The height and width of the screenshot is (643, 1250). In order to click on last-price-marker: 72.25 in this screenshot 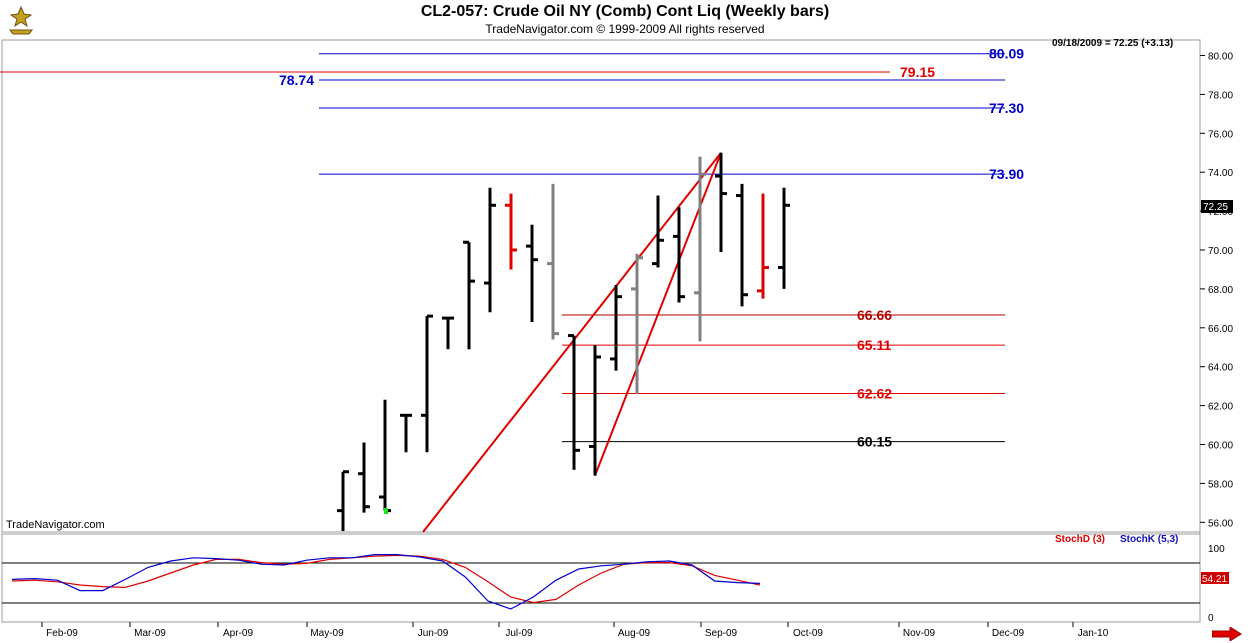, I will do `click(1215, 207)`.